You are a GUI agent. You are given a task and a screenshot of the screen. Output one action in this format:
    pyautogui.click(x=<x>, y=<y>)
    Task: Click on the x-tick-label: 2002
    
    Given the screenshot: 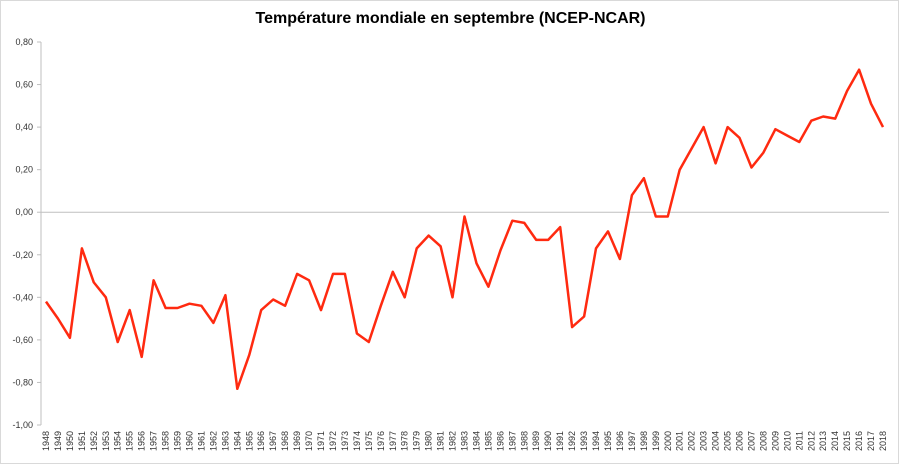 What is the action you would take?
    pyautogui.click(x=692, y=441)
    